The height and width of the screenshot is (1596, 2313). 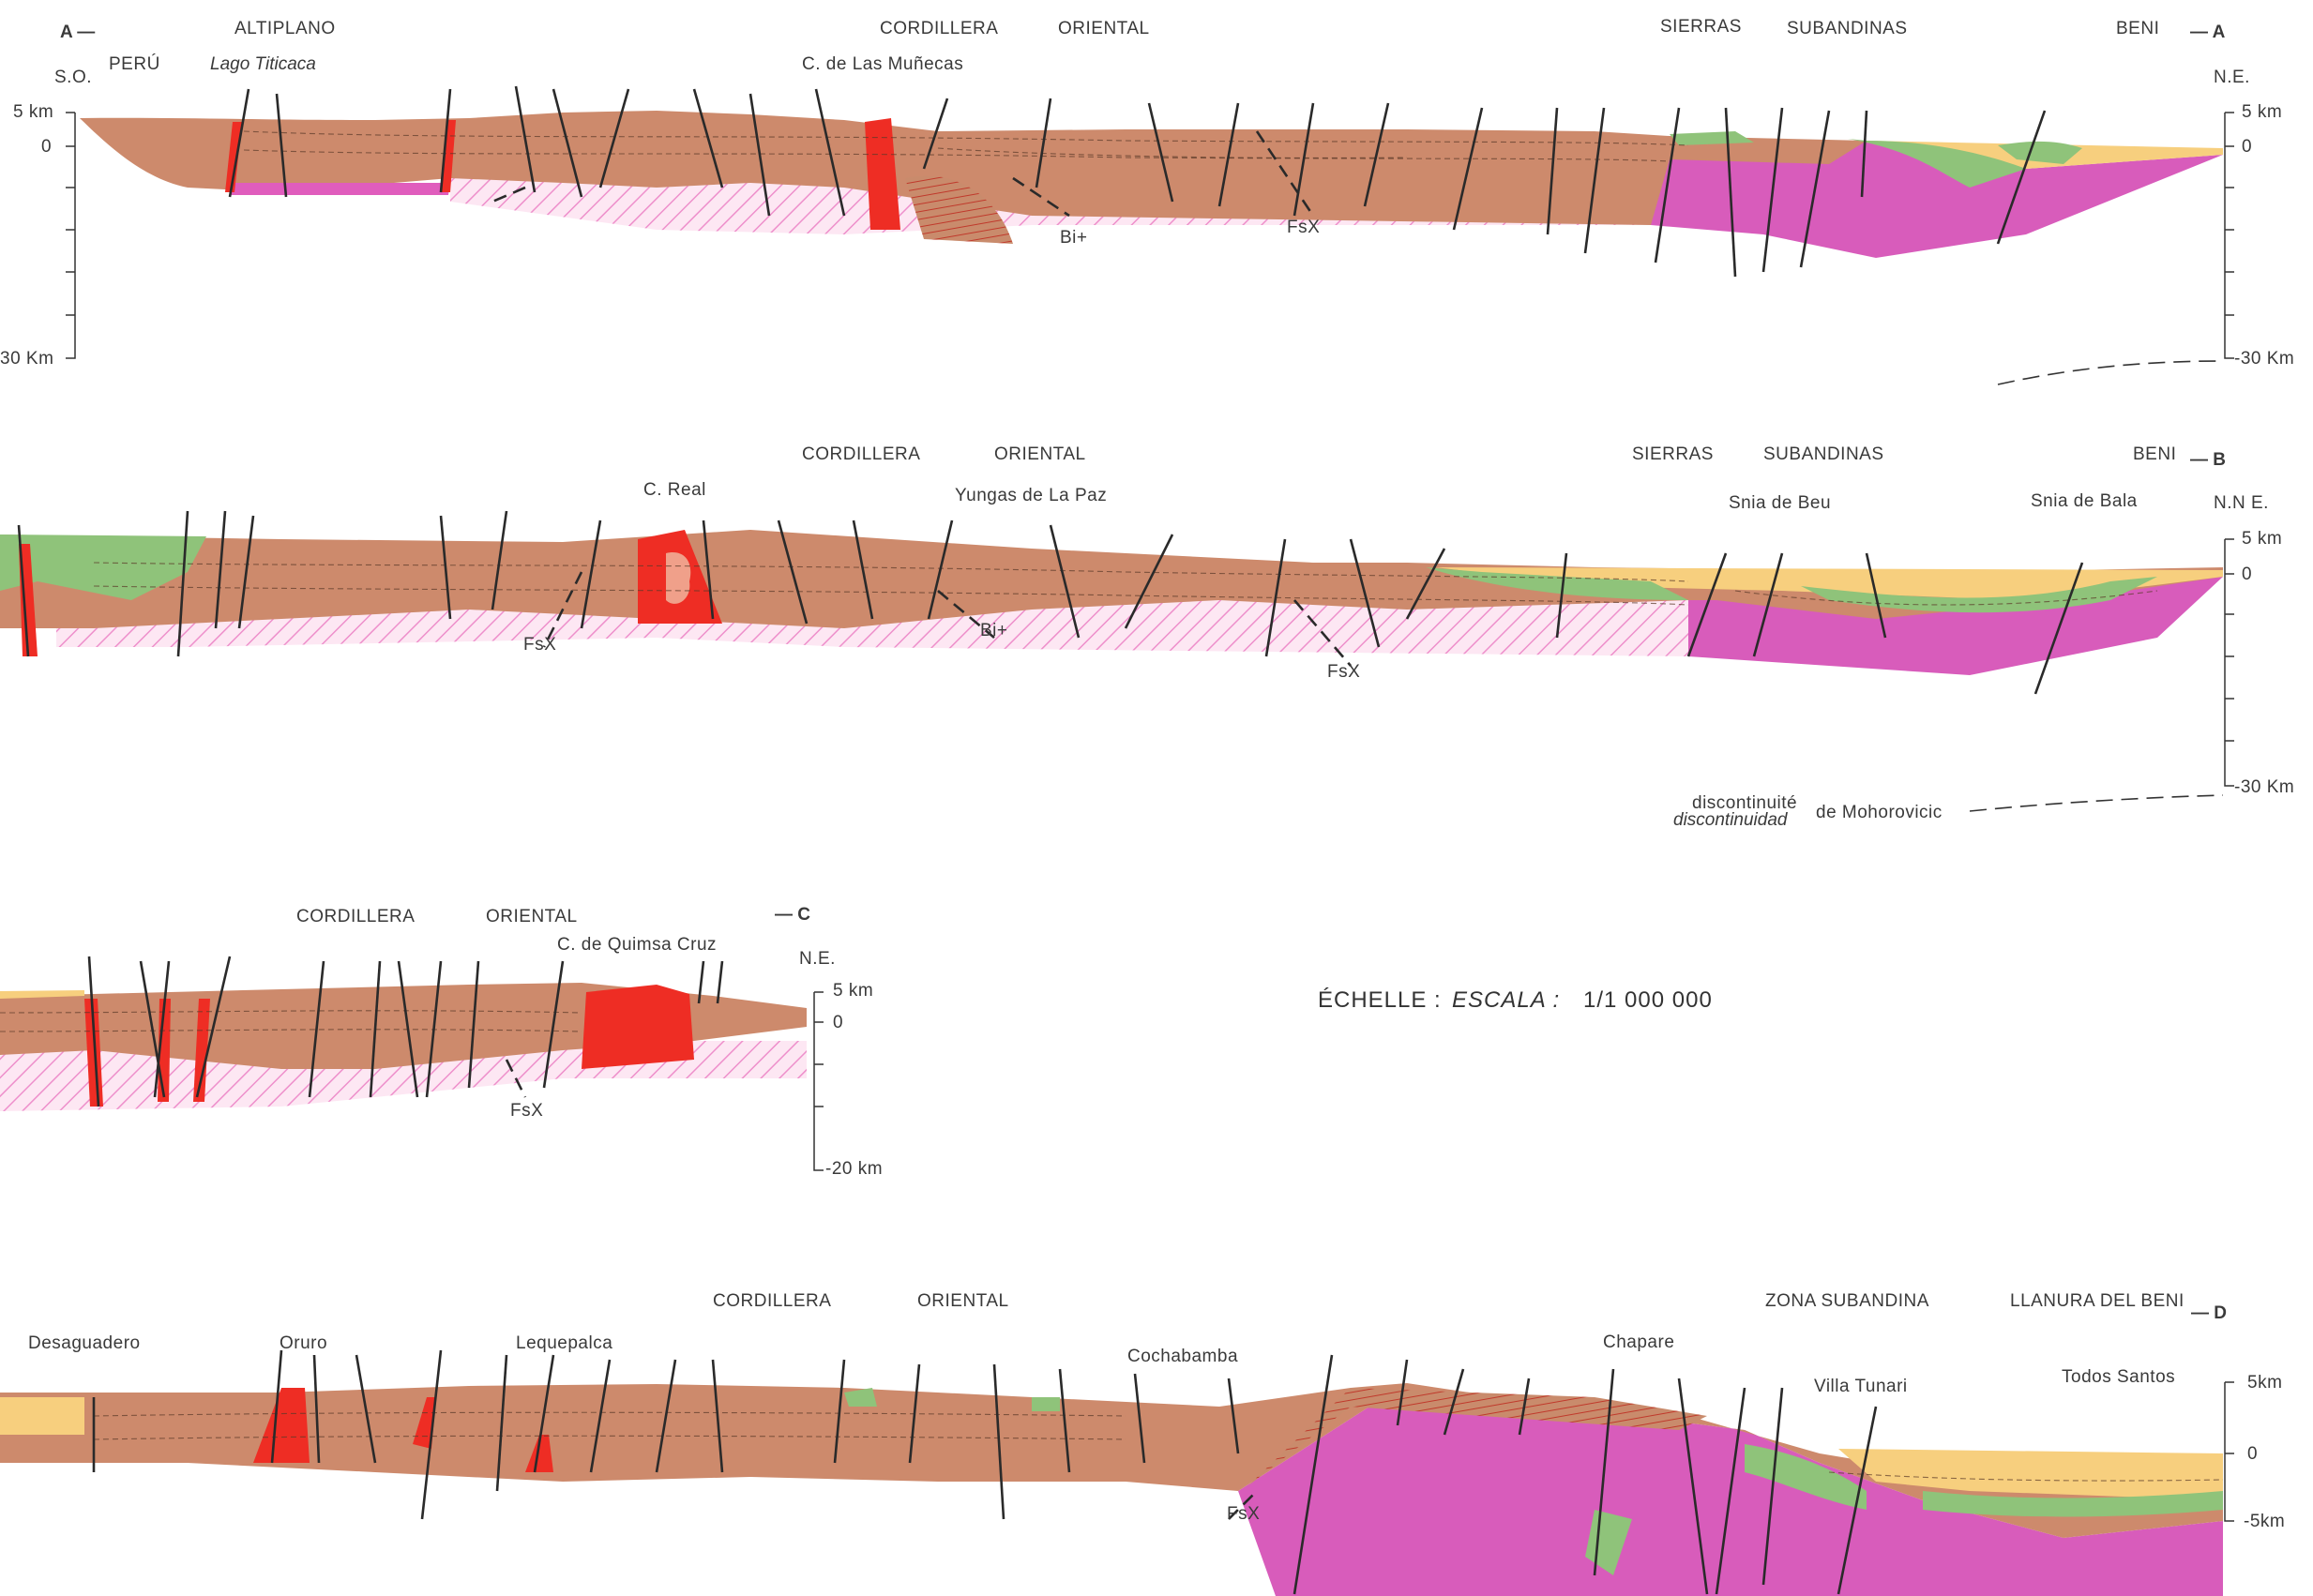 What do you see at coordinates (853, 991) in the screenshot?
I see `section-c-scale-5km: 5 km` at bounding box center [853, 991].